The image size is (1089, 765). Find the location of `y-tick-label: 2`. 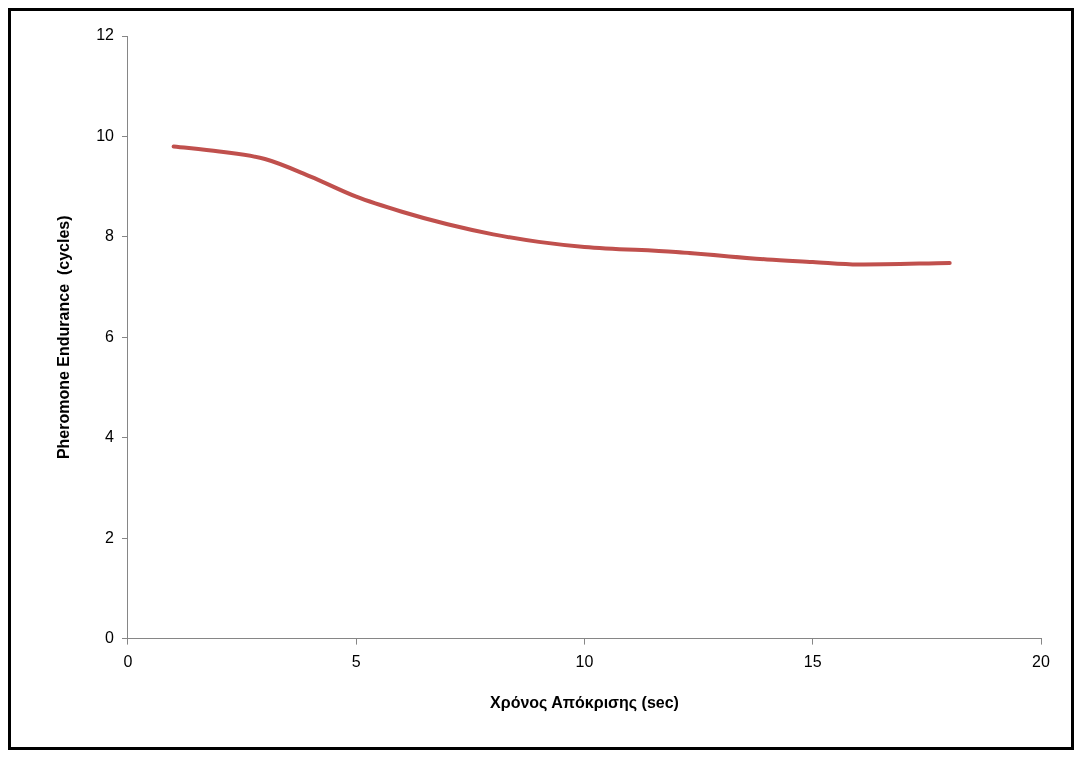

y-tick-label: 2 is located at coordinates (110, 537).